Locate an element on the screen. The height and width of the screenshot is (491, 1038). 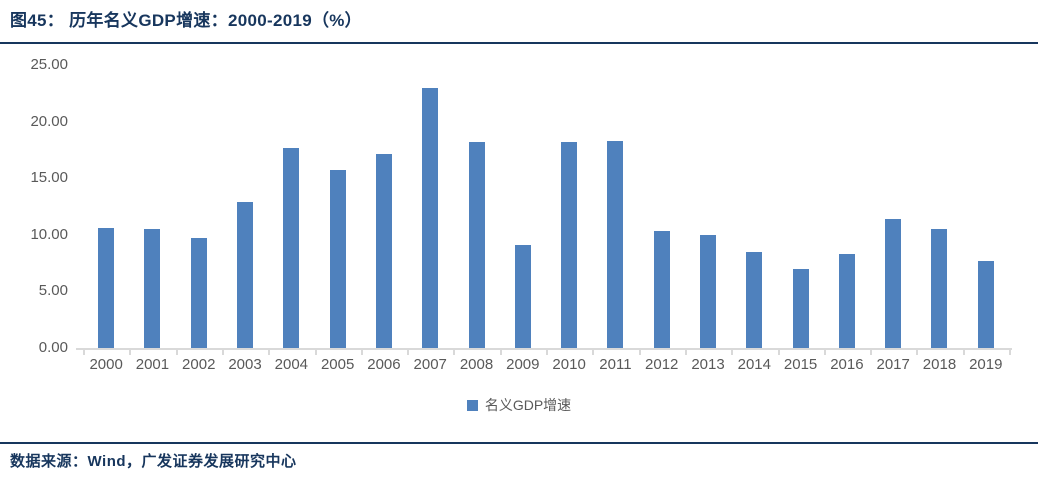
bar-2000 is located at coordinates (106, 288).